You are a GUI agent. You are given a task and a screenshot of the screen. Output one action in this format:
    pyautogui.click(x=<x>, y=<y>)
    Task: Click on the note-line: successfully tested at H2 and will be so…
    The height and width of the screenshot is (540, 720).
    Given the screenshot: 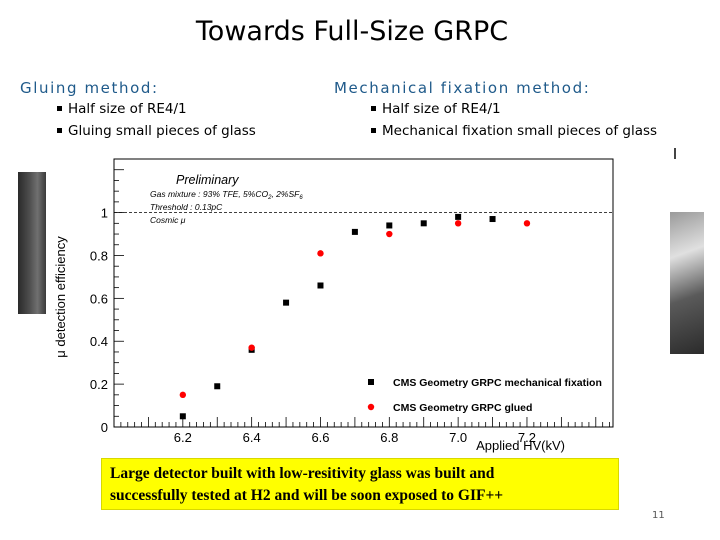 What is the action you would take?
    pyautogui.click(x=307, y=495)
    